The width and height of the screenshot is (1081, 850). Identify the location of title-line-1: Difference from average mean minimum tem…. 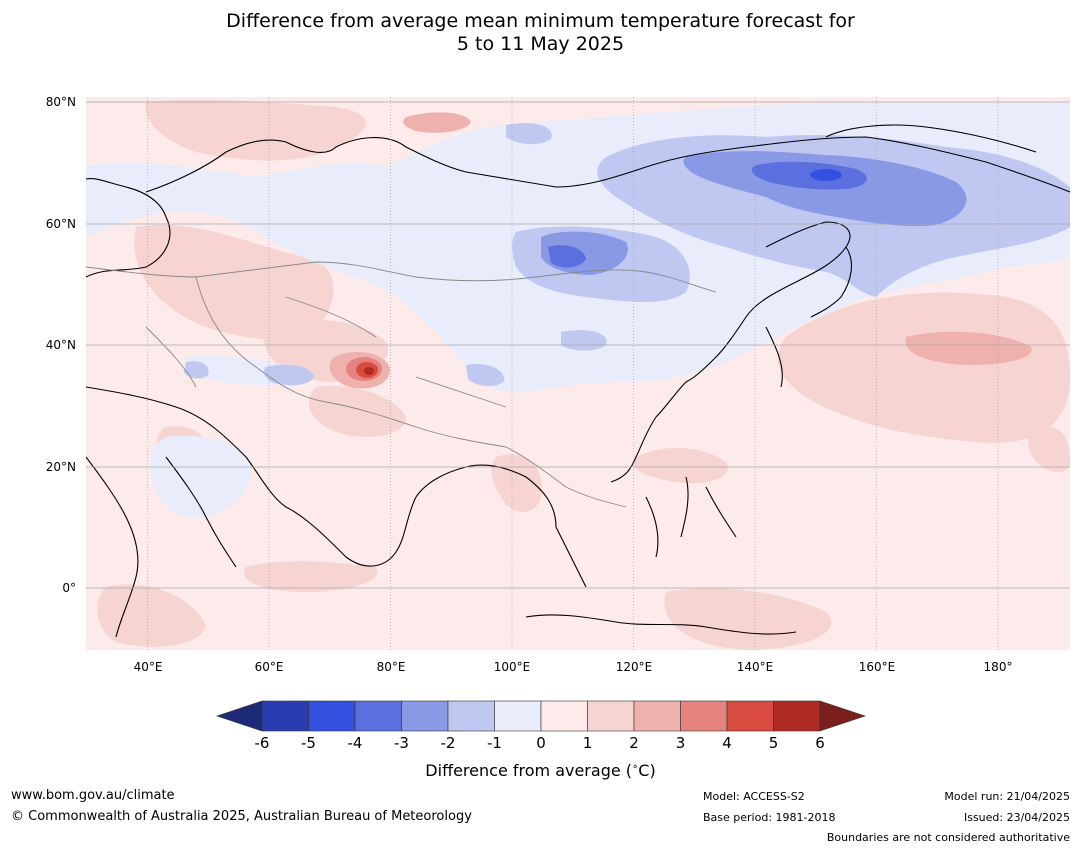
(540, 21).